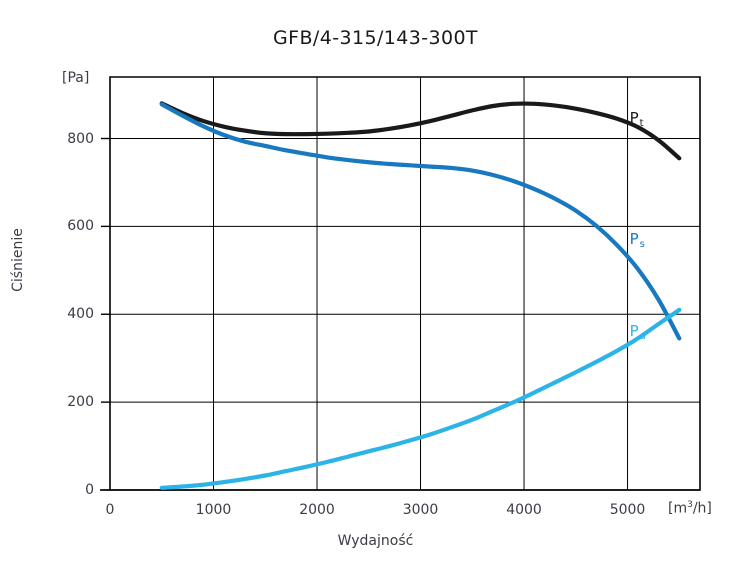  Describe the element at coordinates (317, 510) in the screenshot. I see `x-tick-label: 2000` at that location.